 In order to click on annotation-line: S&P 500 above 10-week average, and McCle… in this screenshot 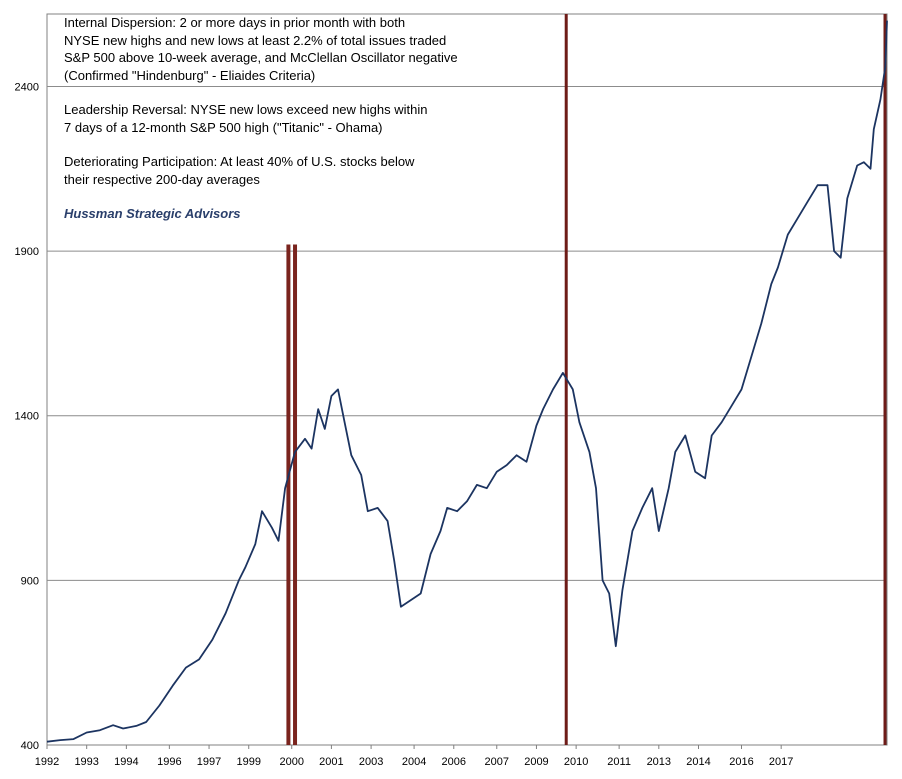, I will do `click(261, 57)`.